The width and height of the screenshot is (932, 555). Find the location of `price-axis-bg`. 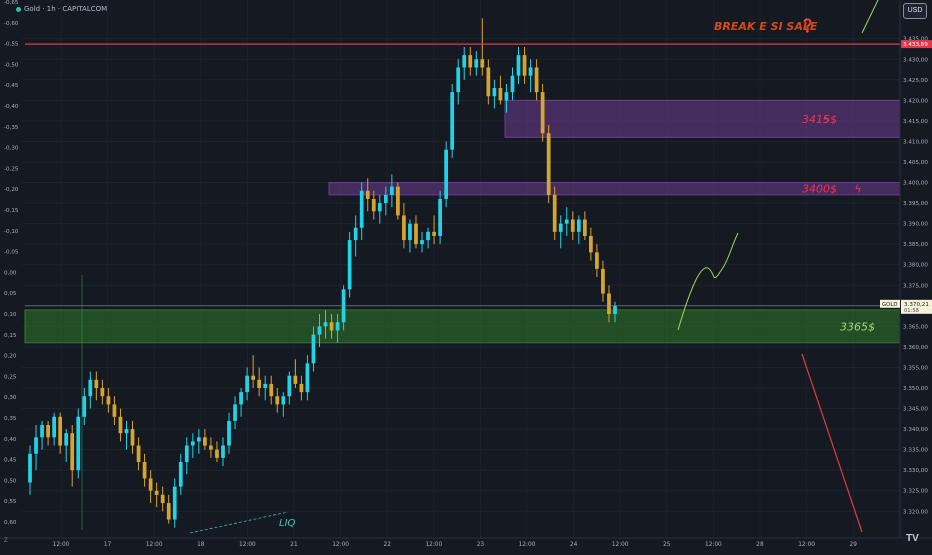

price-axis-bg is located at coordinates (916, 275).